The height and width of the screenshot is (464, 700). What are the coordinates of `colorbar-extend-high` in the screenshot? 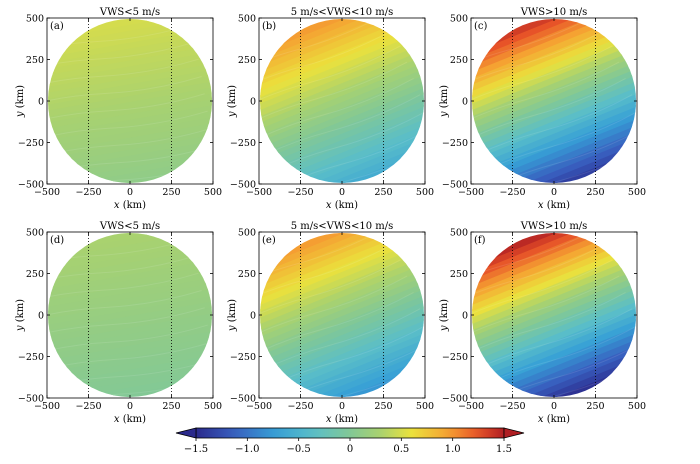 It's located at (514, 433).